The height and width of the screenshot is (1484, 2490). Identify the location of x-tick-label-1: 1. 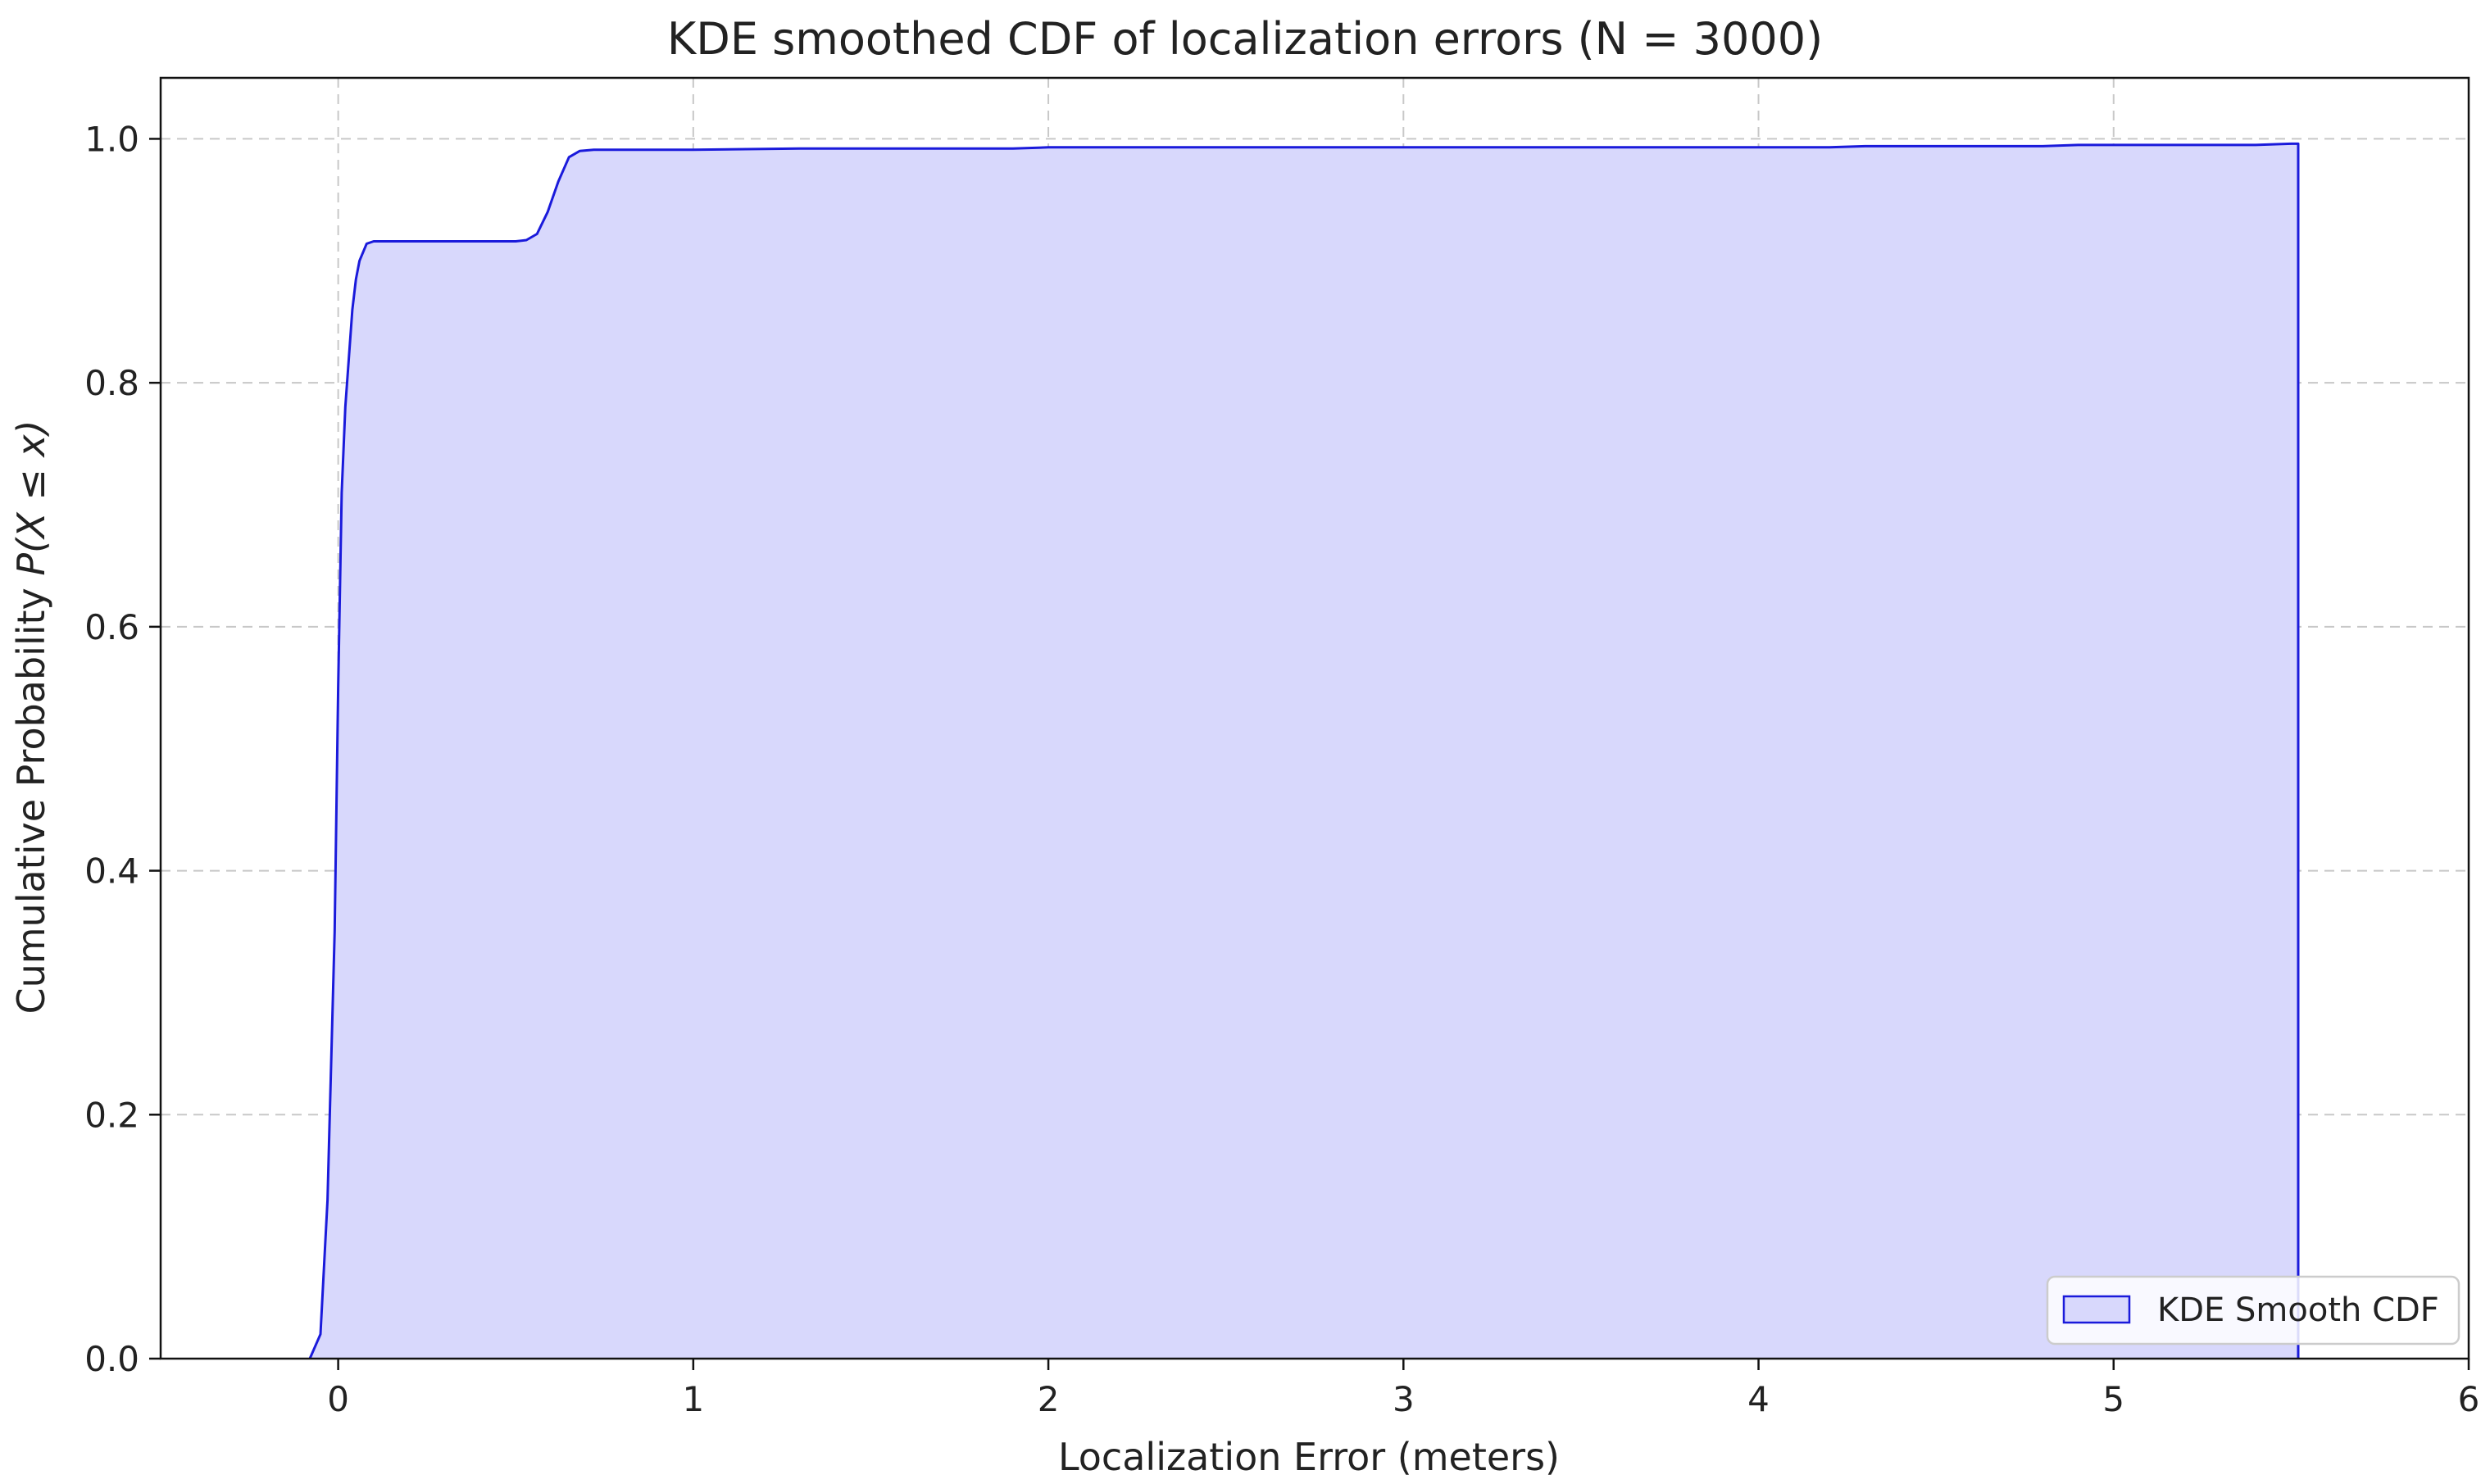
(693, 1399).